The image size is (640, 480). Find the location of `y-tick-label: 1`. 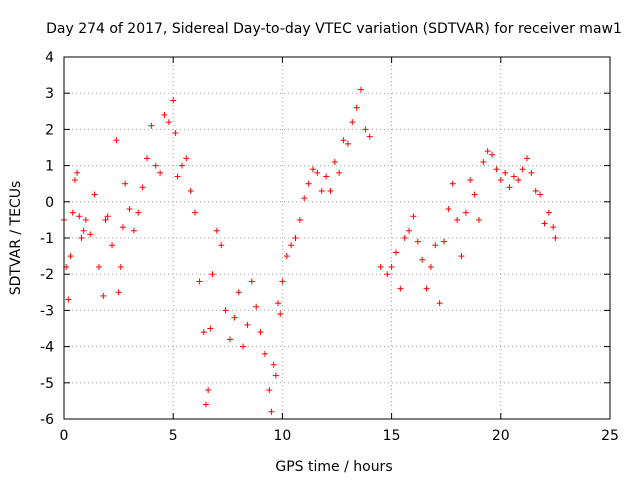

y-tick-label: 1 is located at coordinates (49, 167).